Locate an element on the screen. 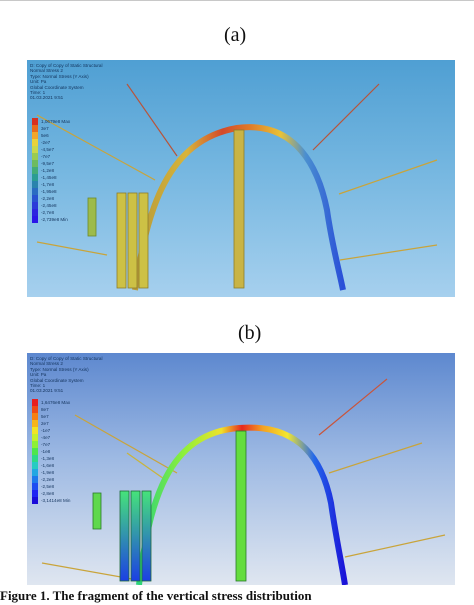 The width and height of the screenshot is (474, 605). legend-label: -1e7 is located at coordinates (46, 430).